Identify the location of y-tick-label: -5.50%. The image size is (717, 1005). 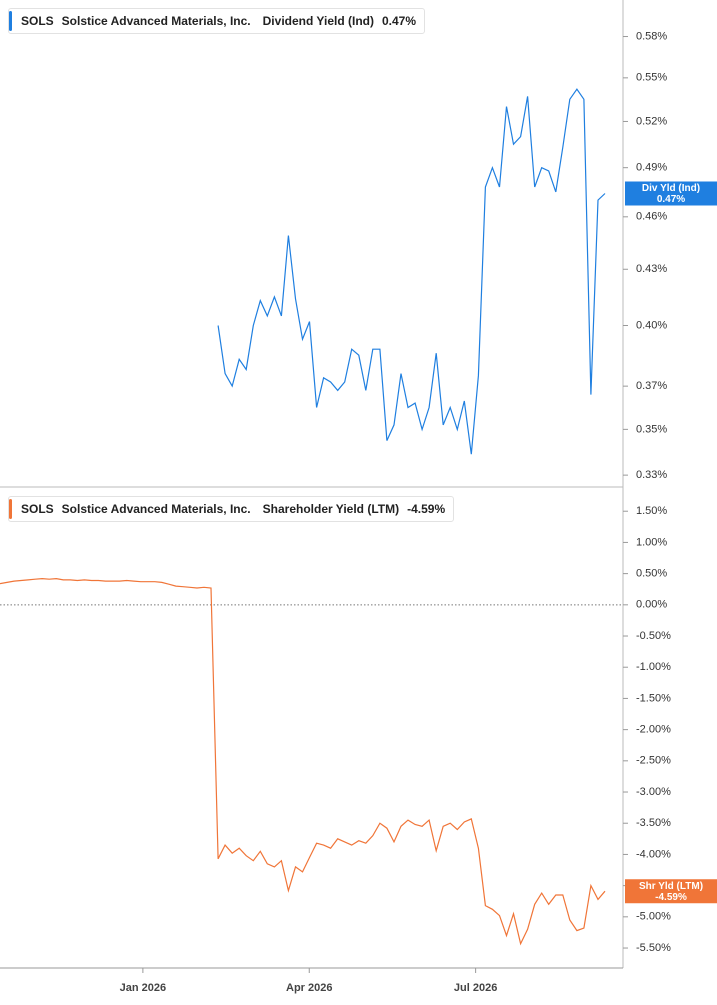
(653, 948).